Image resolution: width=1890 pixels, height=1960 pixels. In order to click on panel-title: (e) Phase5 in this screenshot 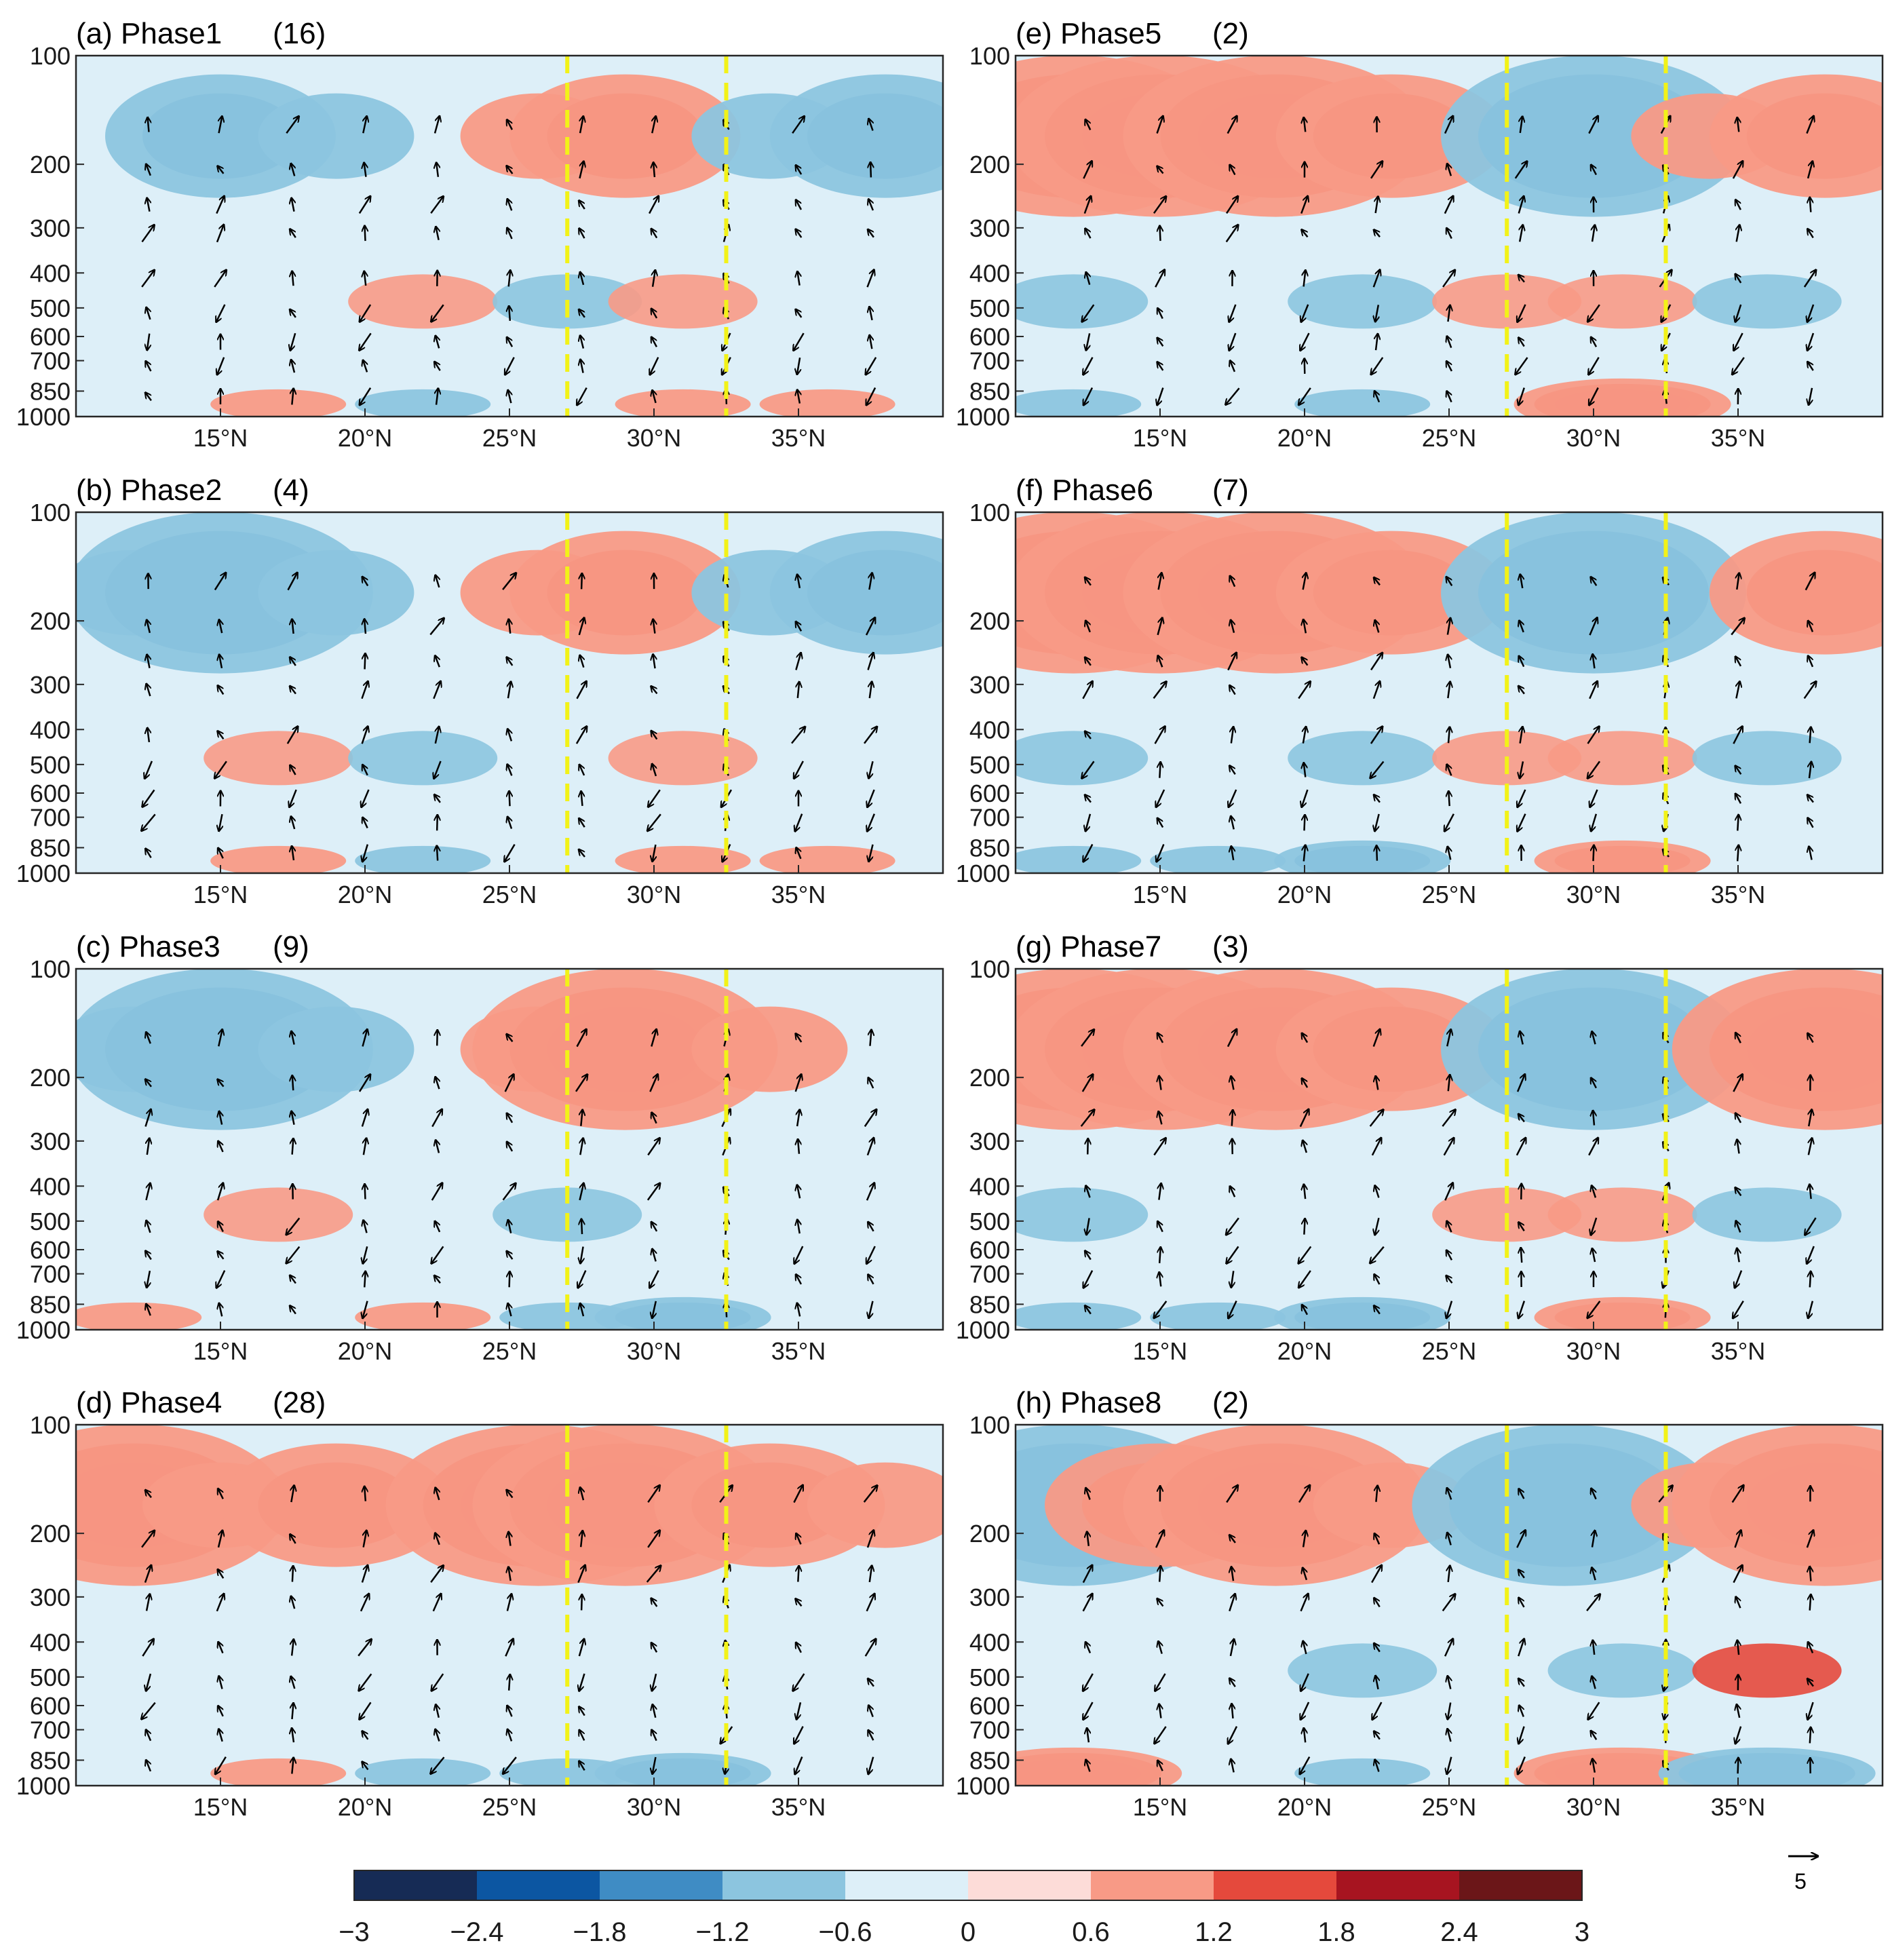, I will do `click(1088, 33)`.